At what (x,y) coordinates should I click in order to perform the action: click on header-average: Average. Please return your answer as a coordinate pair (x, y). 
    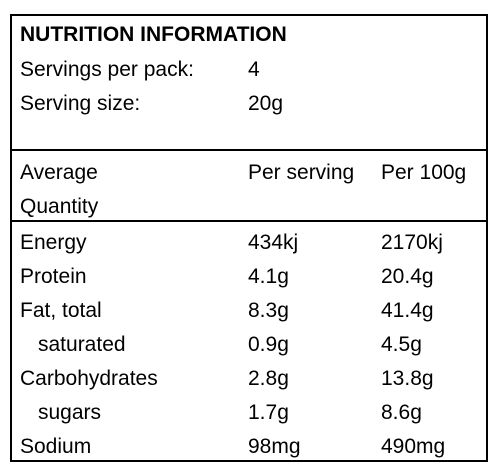
    Looking at the image, I should click on (59, 172).